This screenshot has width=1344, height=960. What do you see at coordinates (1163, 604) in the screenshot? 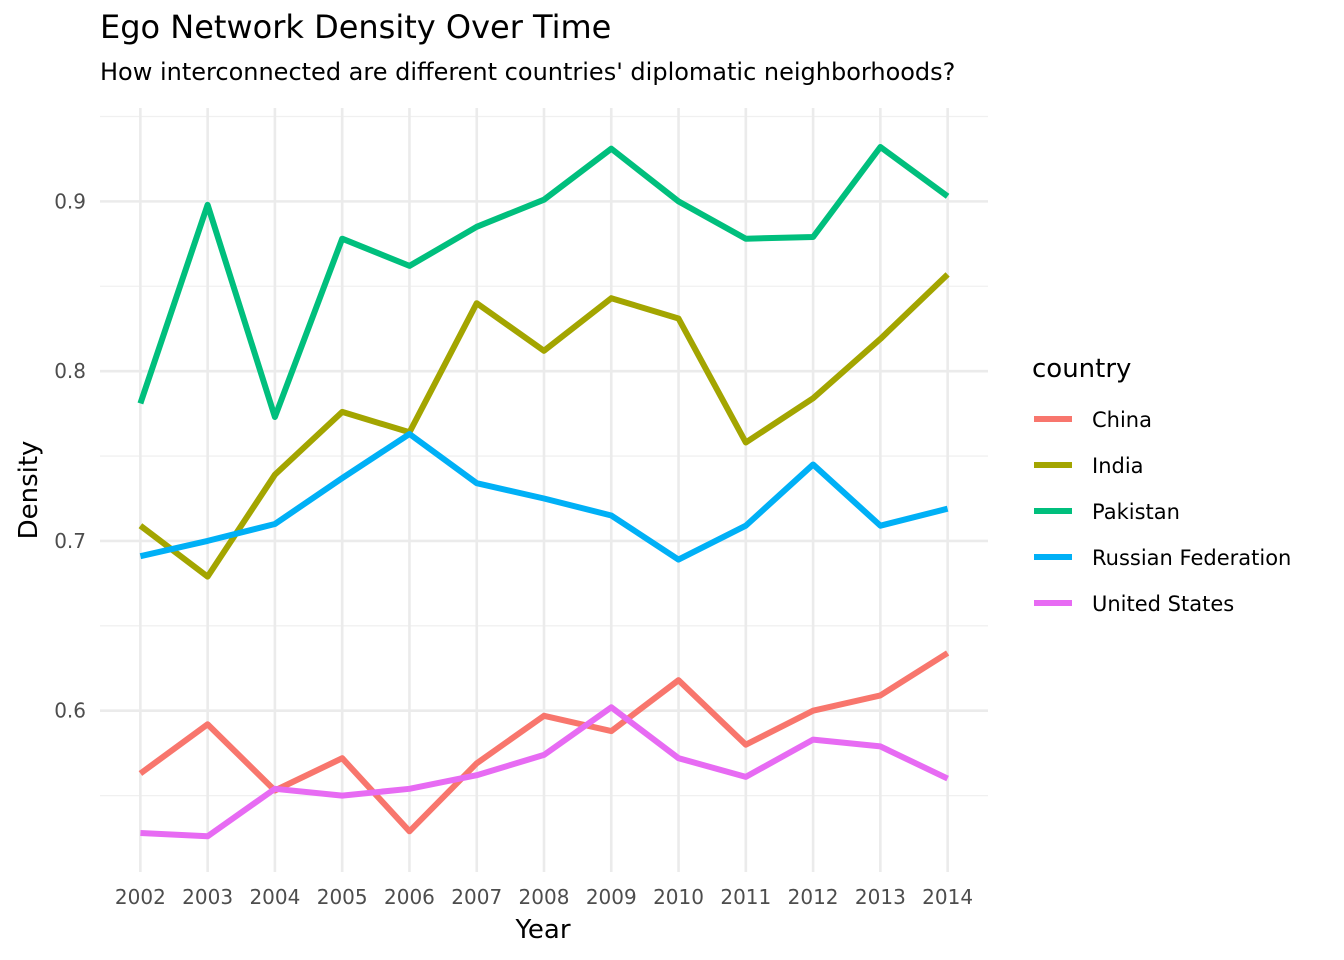
I see `legend-label: United States` at bounding box center [1163, 604].